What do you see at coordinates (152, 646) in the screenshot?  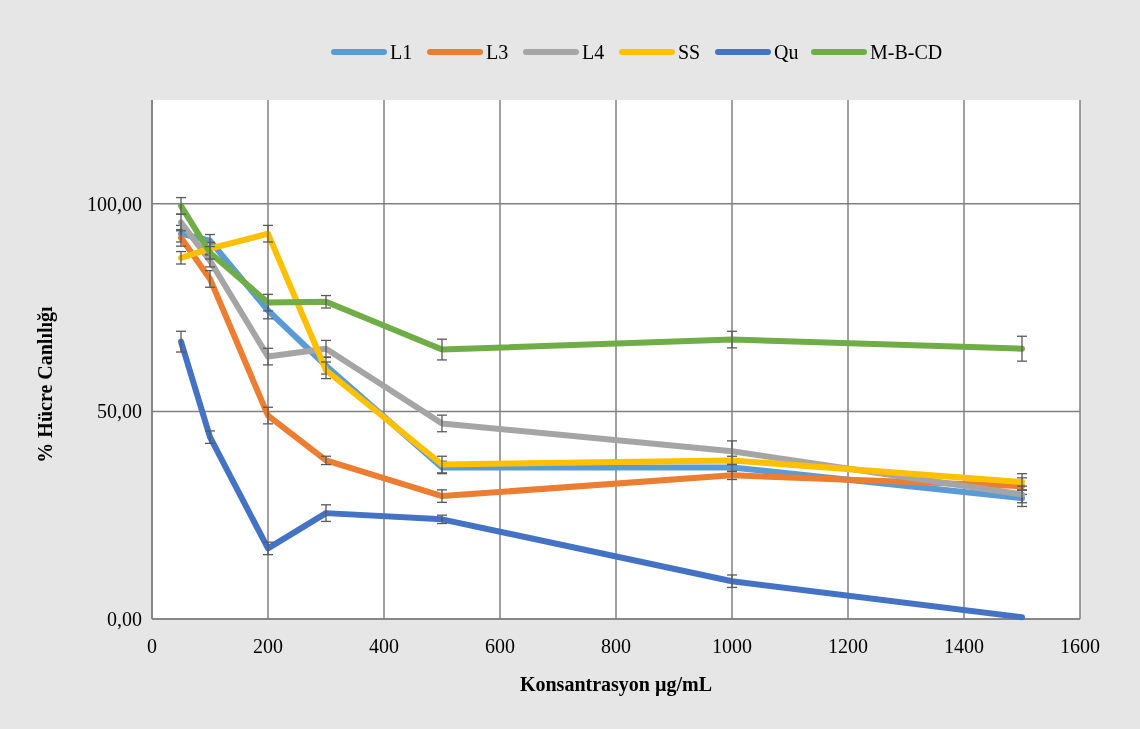 I see `x-tick-label: 0` at bounding box center [152, 646].